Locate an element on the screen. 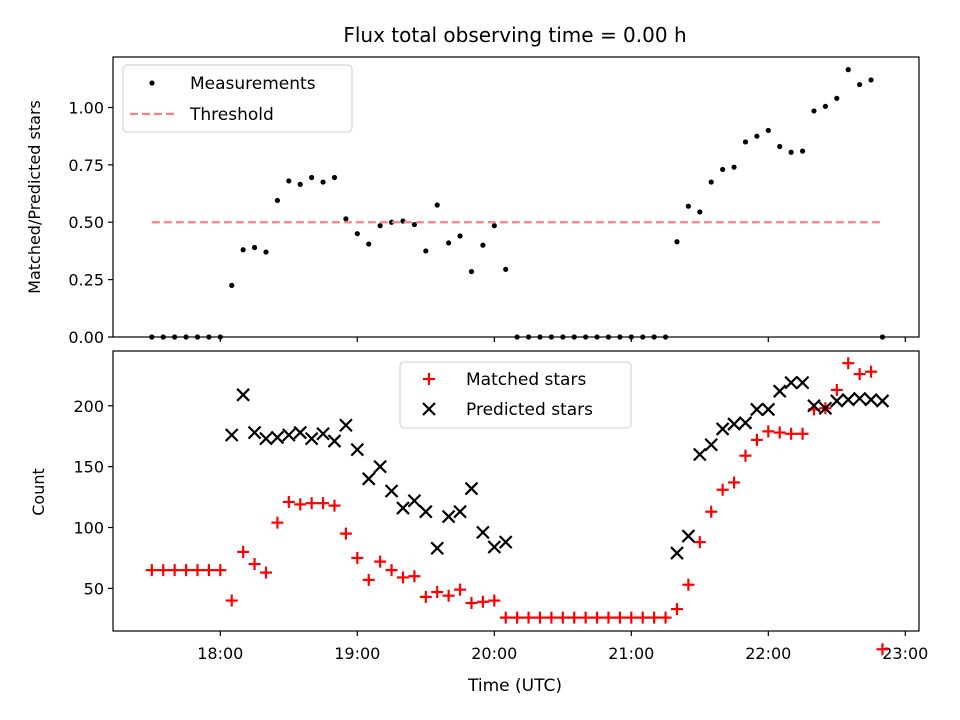 This screenshot has height=720, width=960. bottom-legend: Matched stars Predicted stars is located at coordinates (515, 395).